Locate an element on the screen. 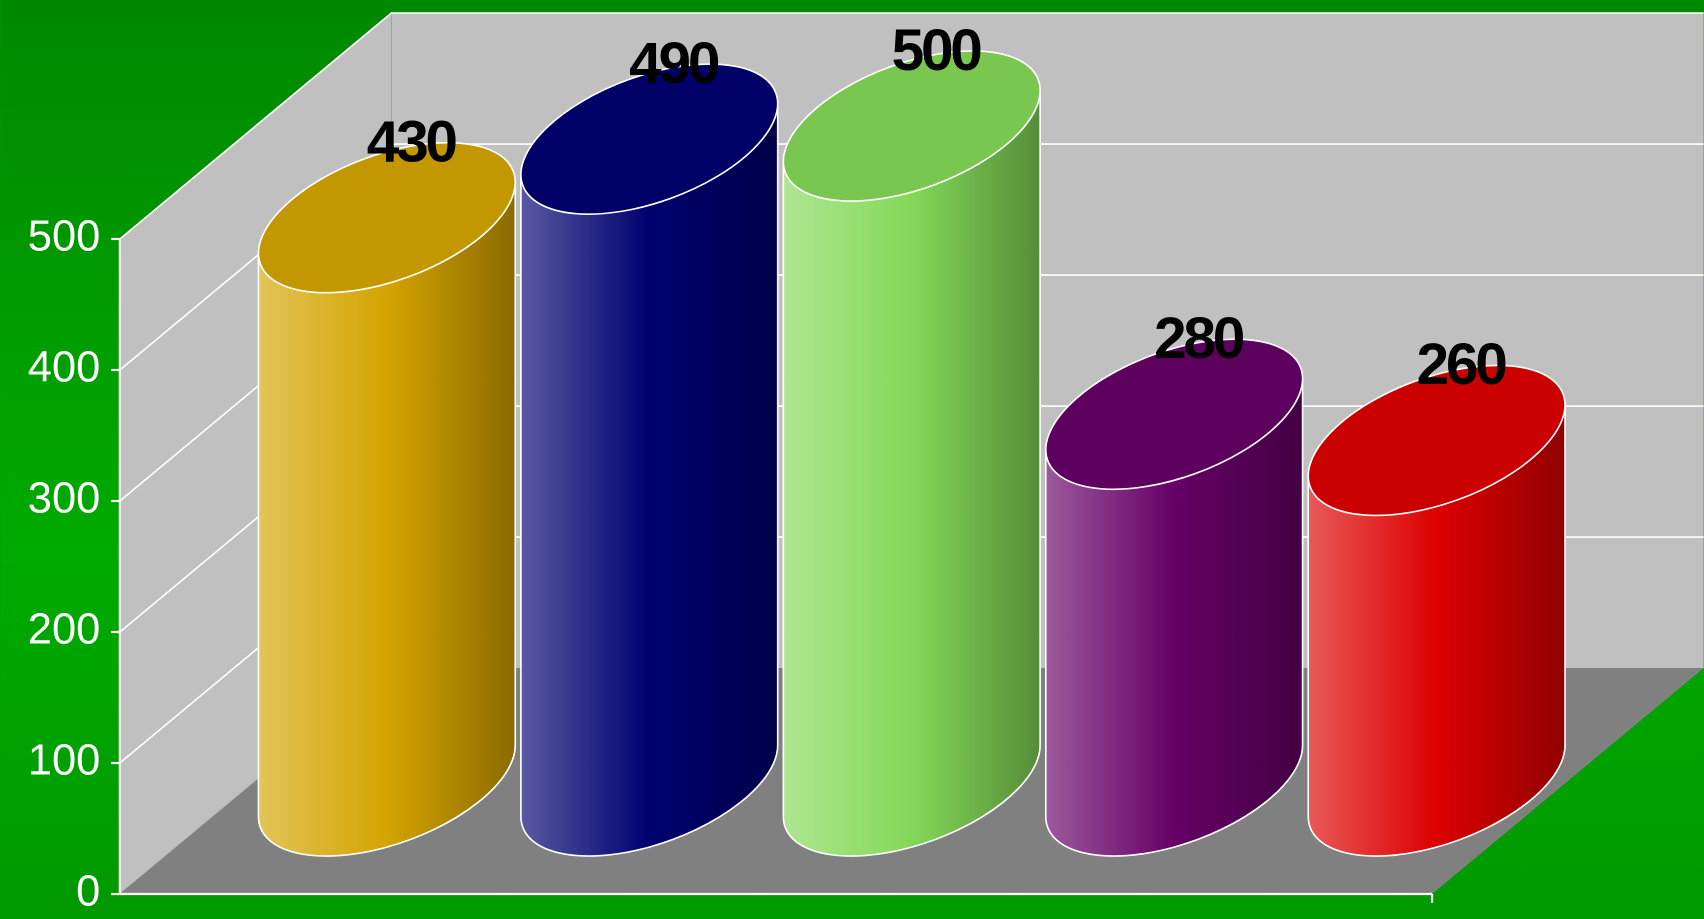  value-label: 260 is located at coordinates (1461, 364).